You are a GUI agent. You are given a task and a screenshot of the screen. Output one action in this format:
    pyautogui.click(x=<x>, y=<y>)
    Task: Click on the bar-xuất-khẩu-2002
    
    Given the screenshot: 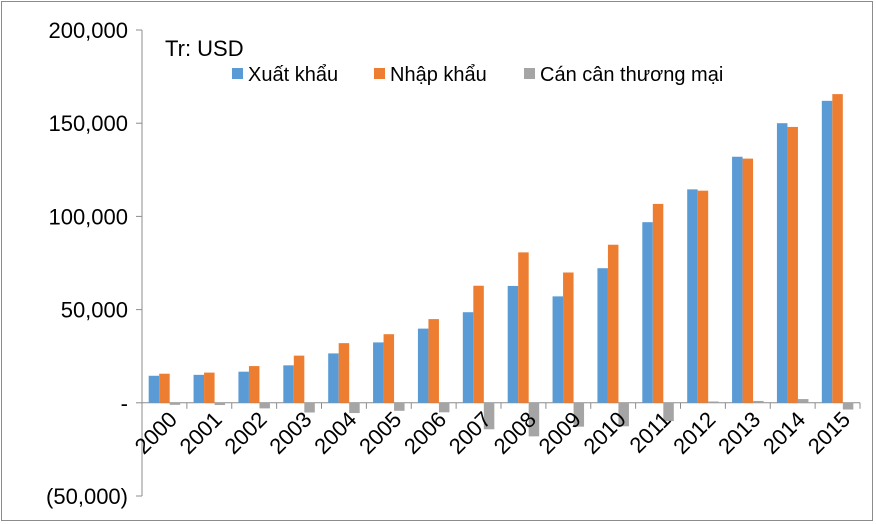 What is the action you would take?
    pyautogui.click(x=243, y=387)
    